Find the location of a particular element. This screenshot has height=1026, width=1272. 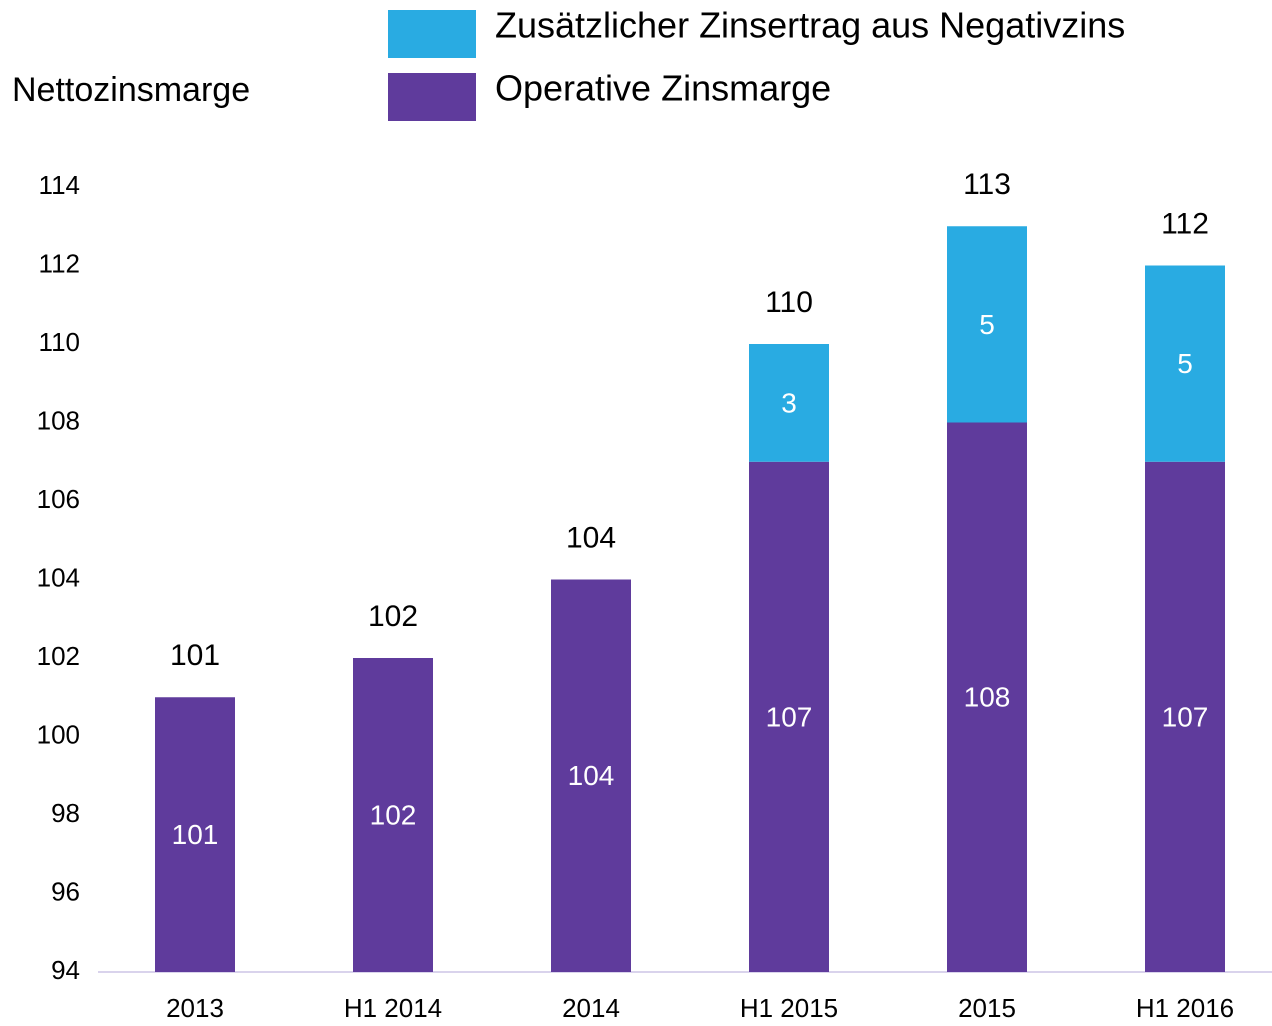

y-tick-label: 102 is located at coordinates (58, 656).